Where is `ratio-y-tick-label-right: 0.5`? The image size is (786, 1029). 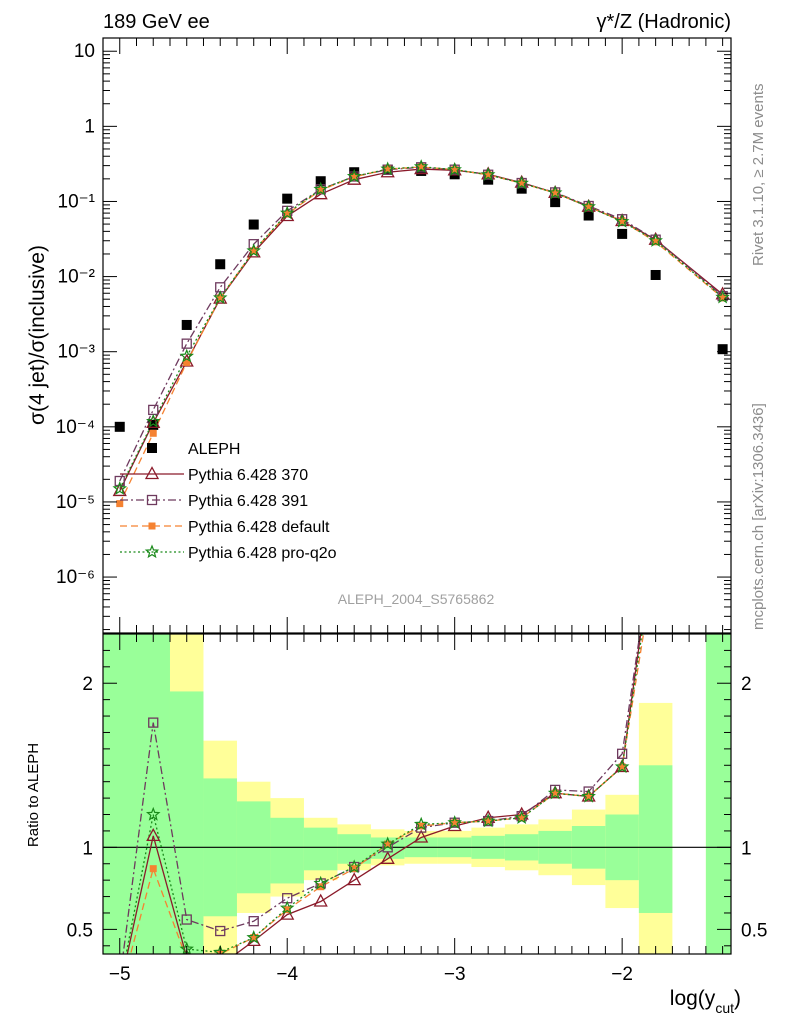
ratio-y-tick-label-right: 0.5 is located at coordinates (754, 930).